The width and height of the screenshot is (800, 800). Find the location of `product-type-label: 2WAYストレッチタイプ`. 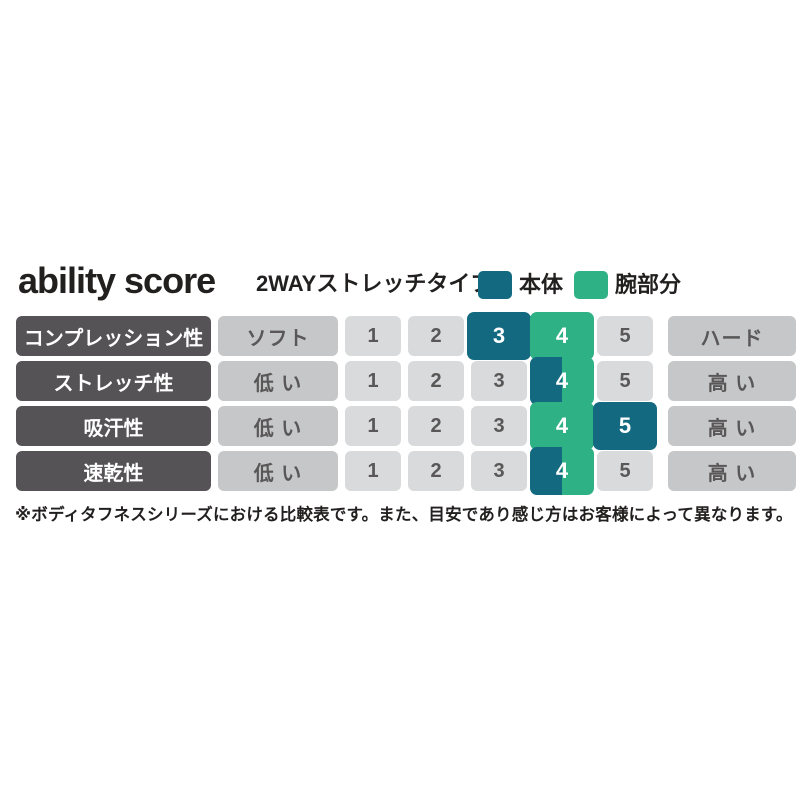

product-type-label: 2WAYストレッチタイプ is located at coordinates (374, 283).